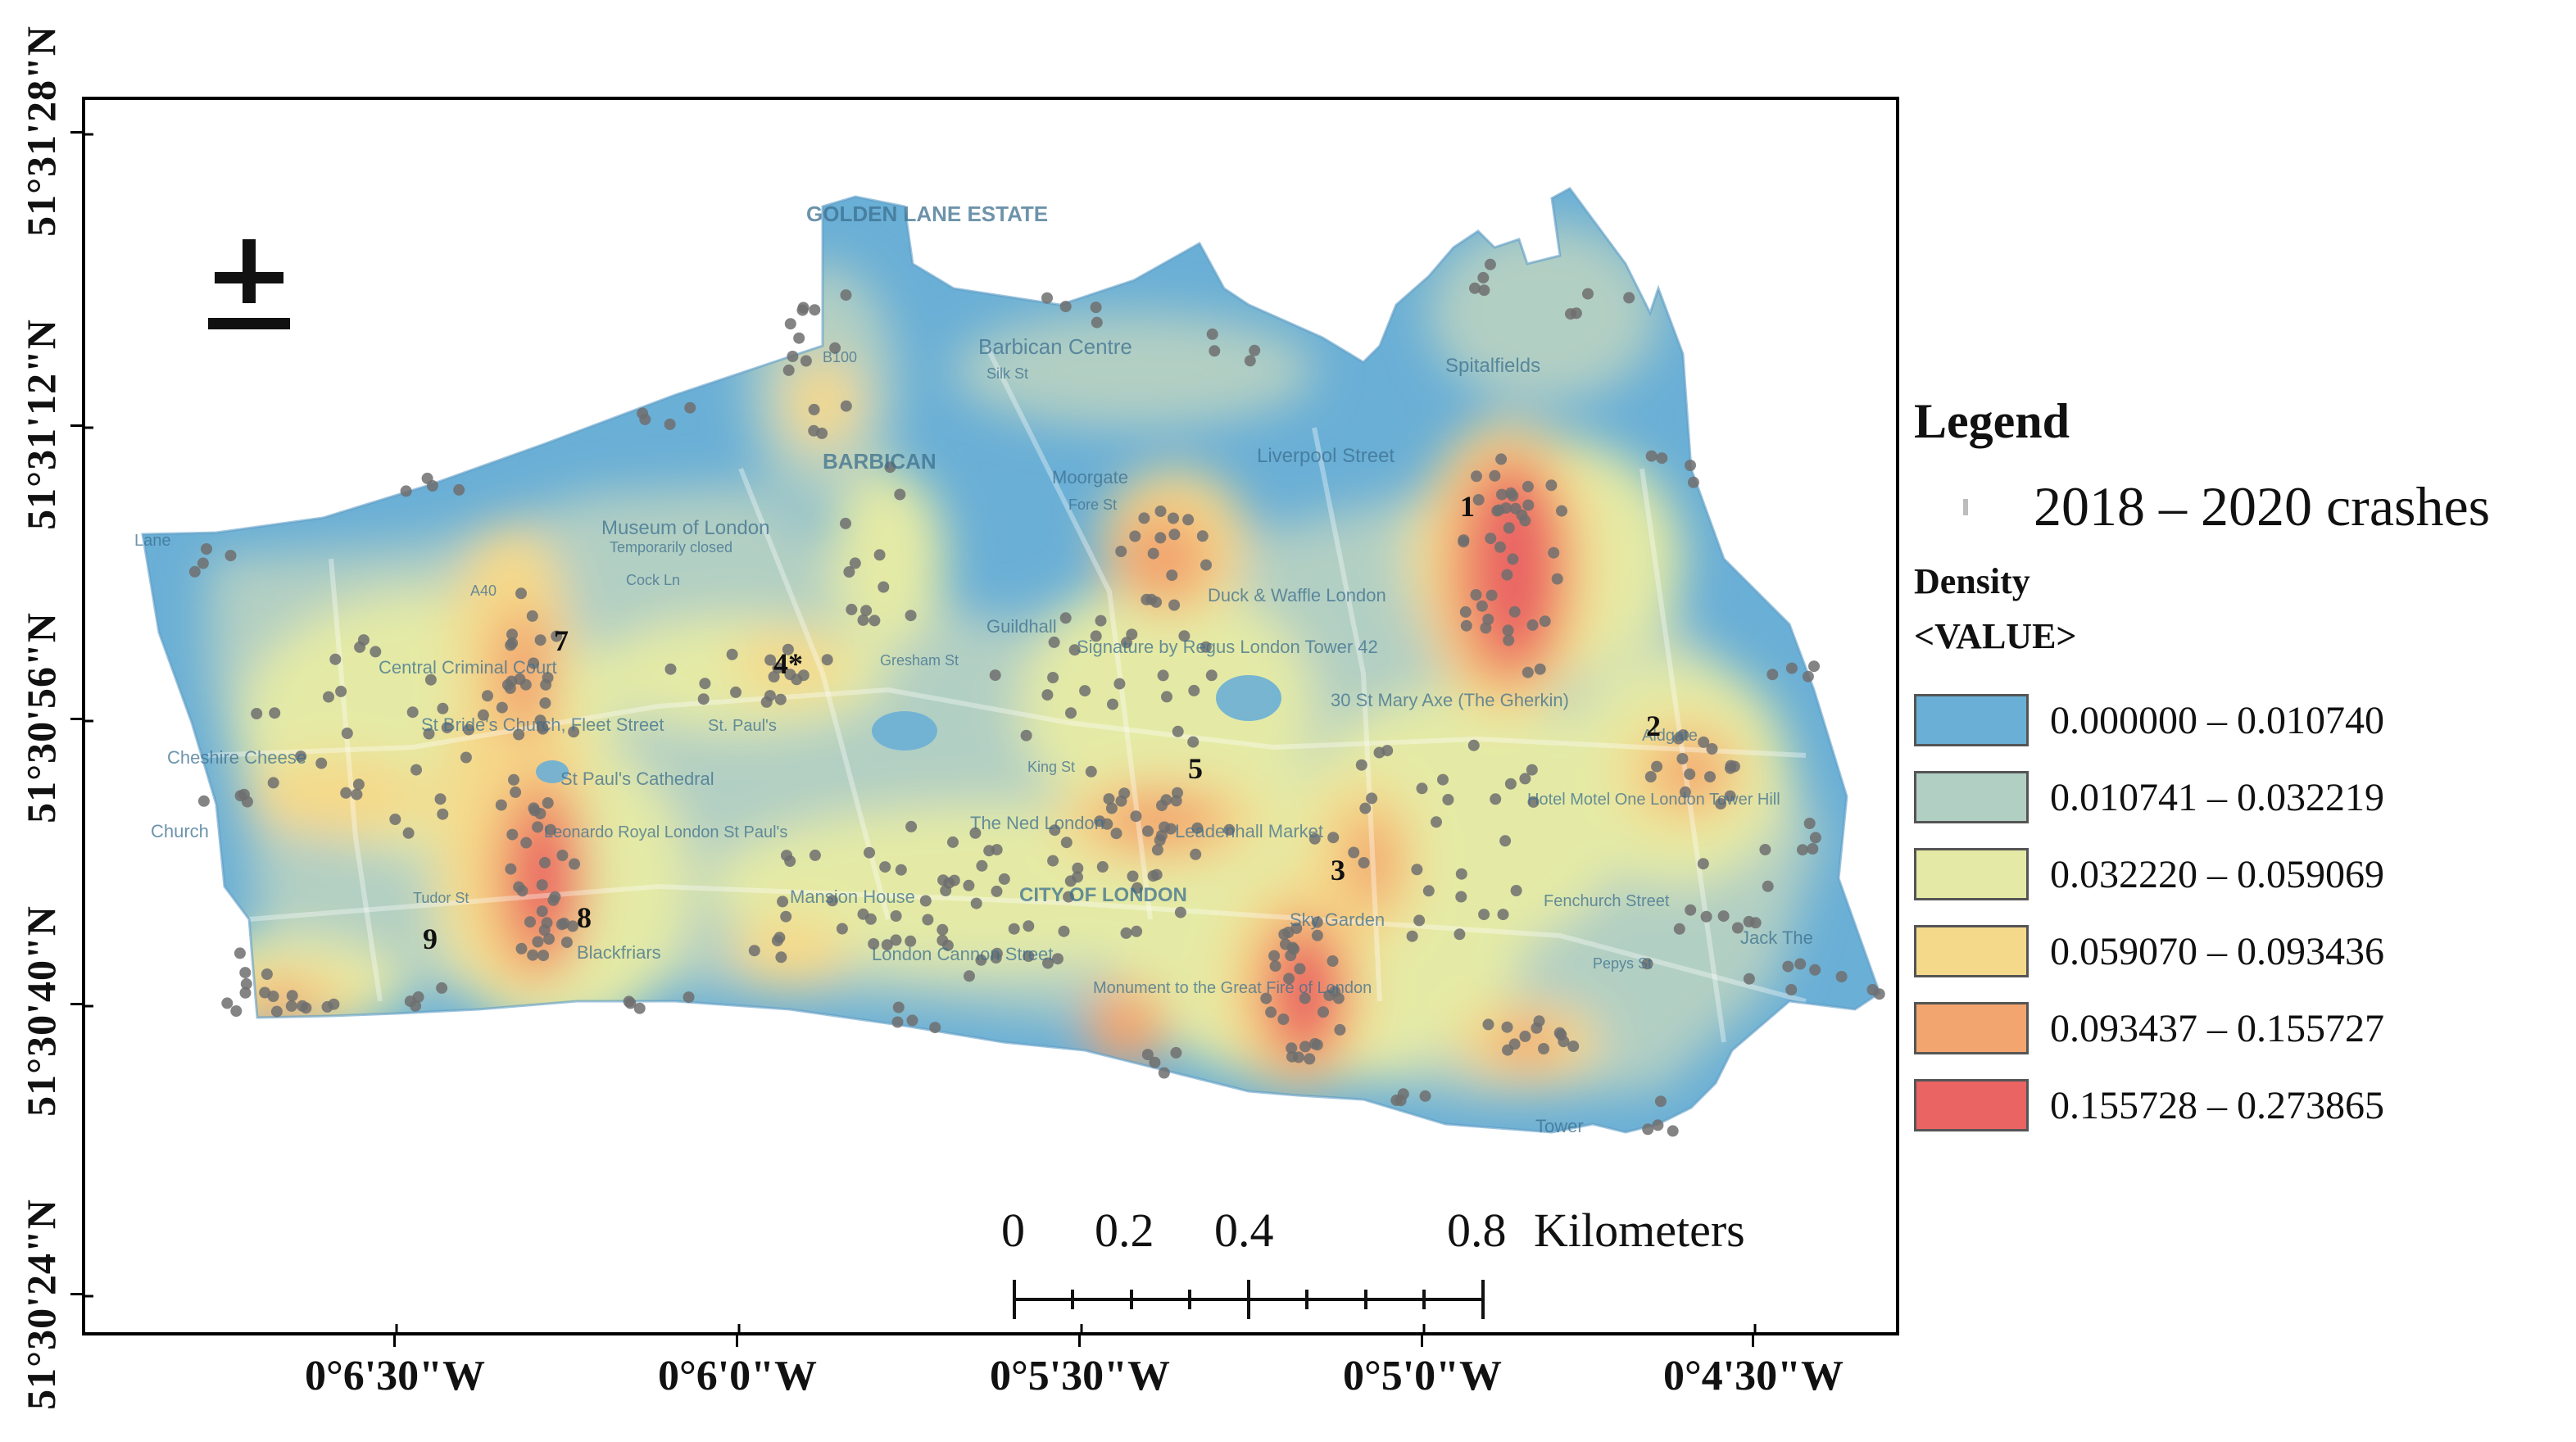  What do you see at coordinates (1195, 768) in the screenshot?
I see `hotspot-label: 5` at bounding box center [1195, 768].